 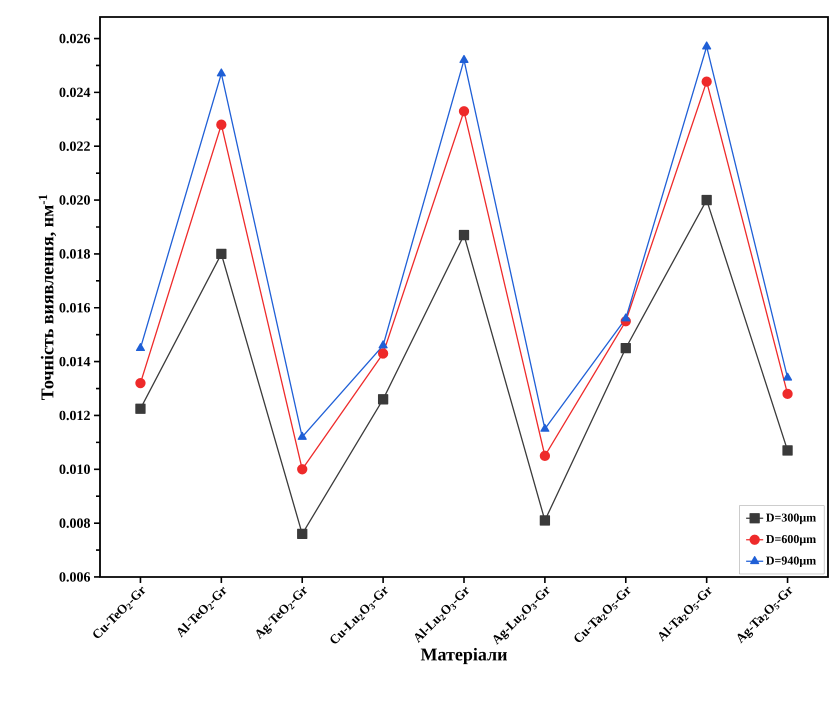 I want to click on y-axis-title: Точність виявлення, нм$^{-1}$, so click(x=47, y=297).